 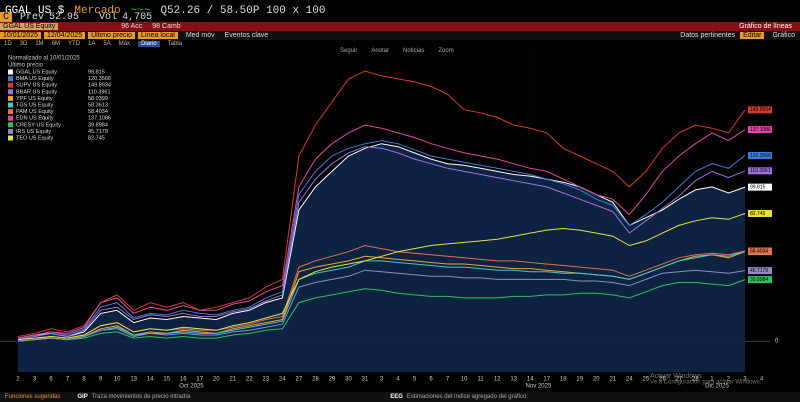 What do you see at coordinates (706, 383) in the screenshot?
I see `watermark-2: Ve a Configuración para activar Windows.` at bounding box center [706, 383].